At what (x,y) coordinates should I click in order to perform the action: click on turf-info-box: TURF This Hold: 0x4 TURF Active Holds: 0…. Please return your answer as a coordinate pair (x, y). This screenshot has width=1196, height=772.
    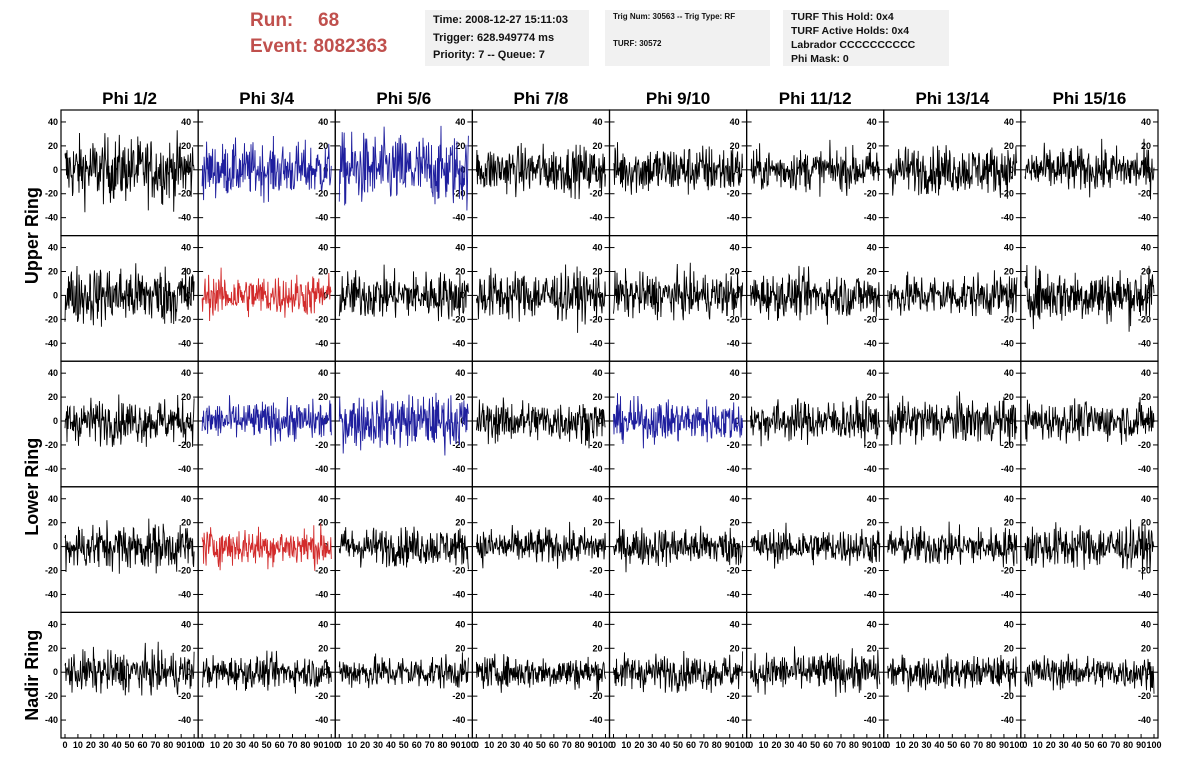
    Looking at the image, I should click on (866, 38).